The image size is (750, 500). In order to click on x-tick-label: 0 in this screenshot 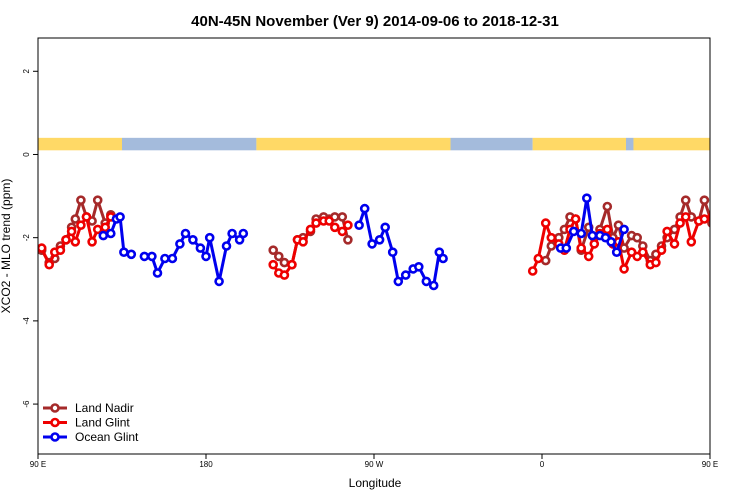, I will do `click(542, 464)`.